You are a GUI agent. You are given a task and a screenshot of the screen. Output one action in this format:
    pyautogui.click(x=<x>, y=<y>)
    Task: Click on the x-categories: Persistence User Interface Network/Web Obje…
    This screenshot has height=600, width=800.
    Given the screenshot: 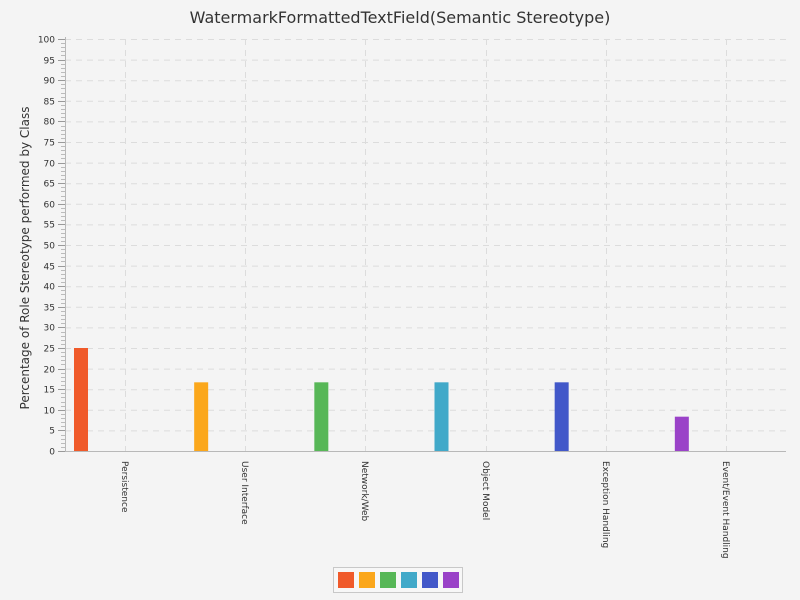 What is the action you would take?
    pyautogui.click(x=424, y=510)
    